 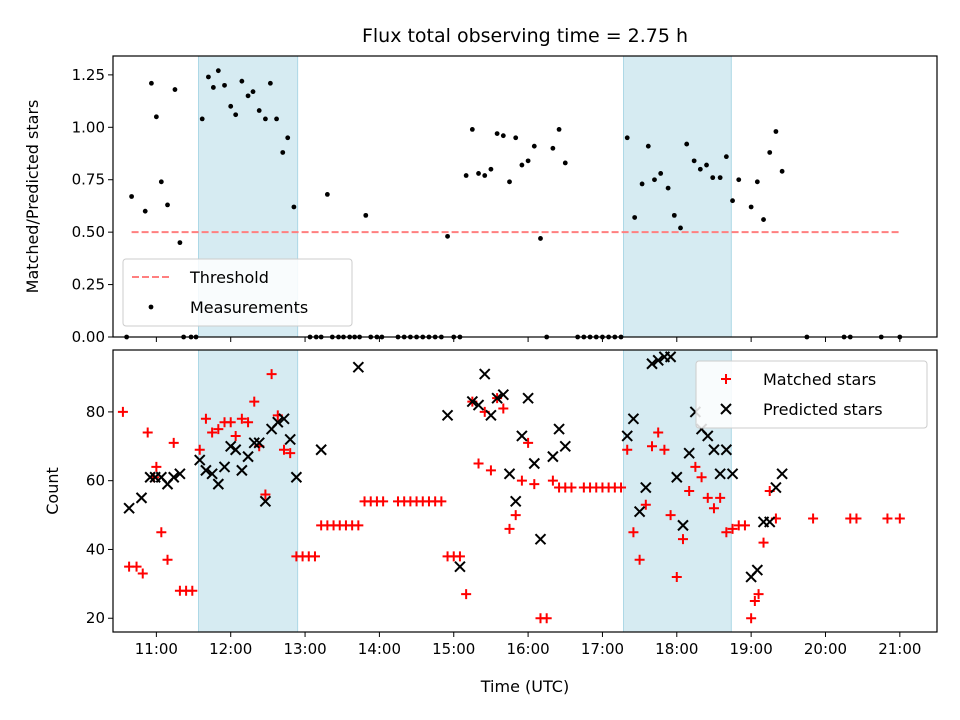 What do you see at coordinates (751, 649) in the screenshot?
I see `x-tick-label: 19:00` at bounding box center [751, 649].